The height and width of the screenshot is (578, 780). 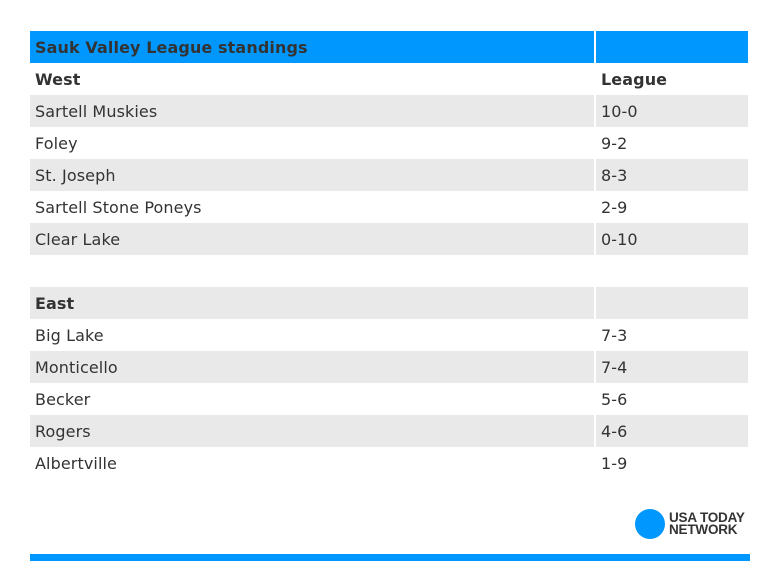 What do you see at coordinates (650, 524) in the screenshot?
I see `usa-today-dot-icon` at bounding box center [650, 524].